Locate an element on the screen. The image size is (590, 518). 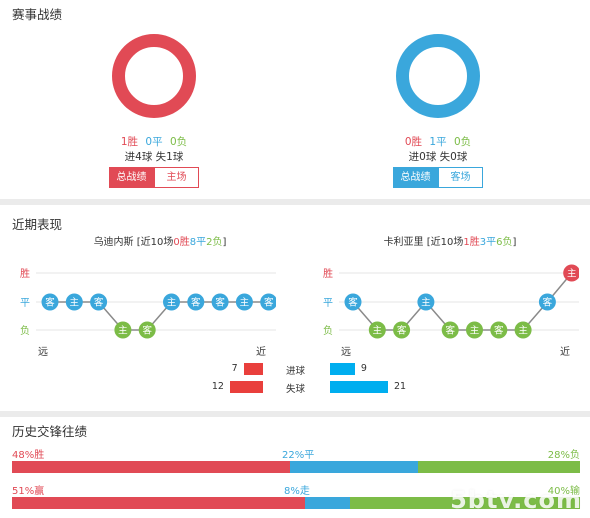
away-ylabel-loss: 负 is located at coordinates (328, 331).